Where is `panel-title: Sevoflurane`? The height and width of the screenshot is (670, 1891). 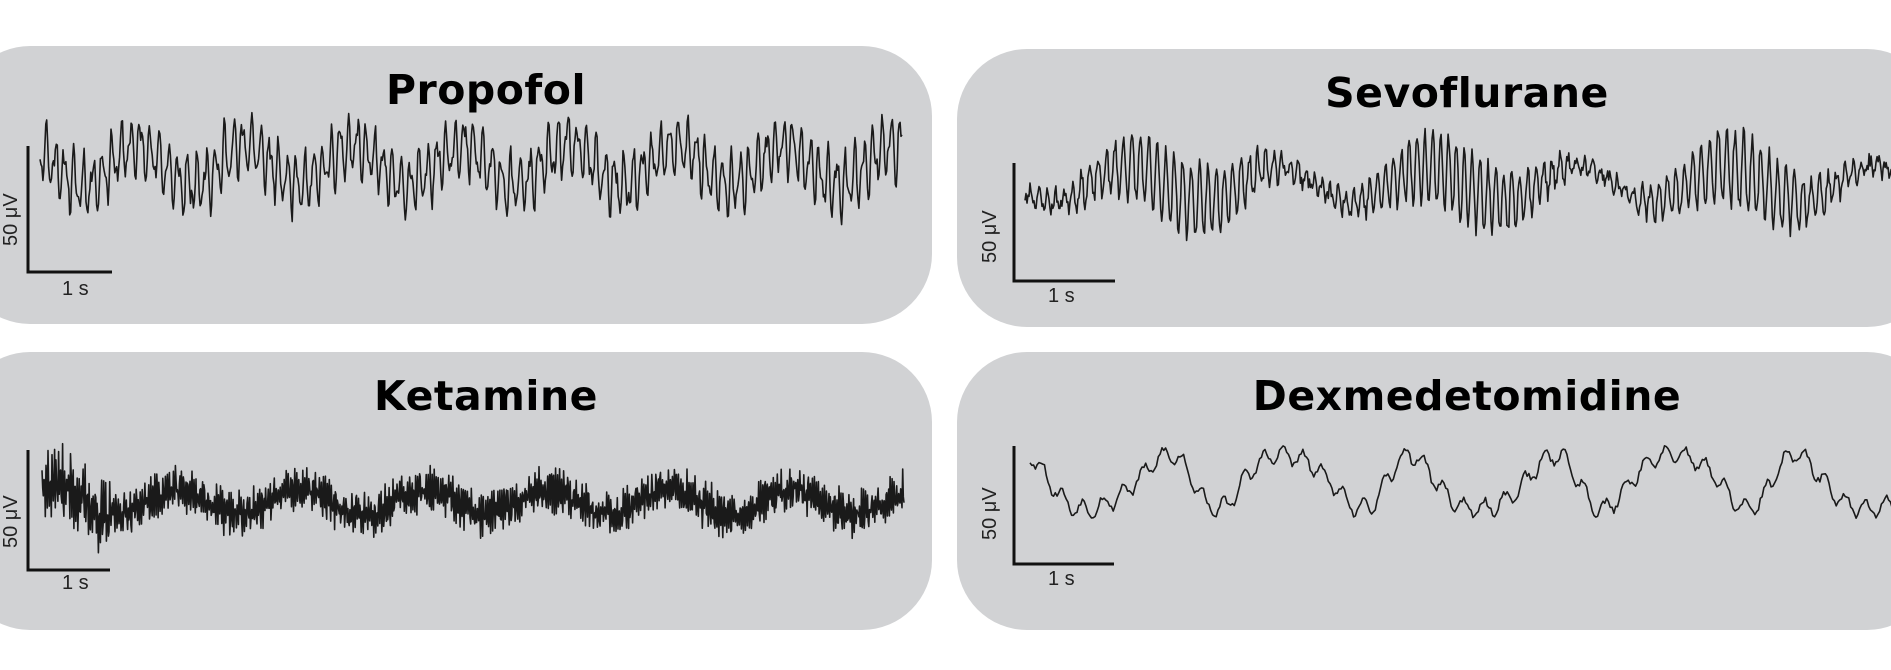
panel-title: Sevoflurane is located at coordinates (1467, 93).